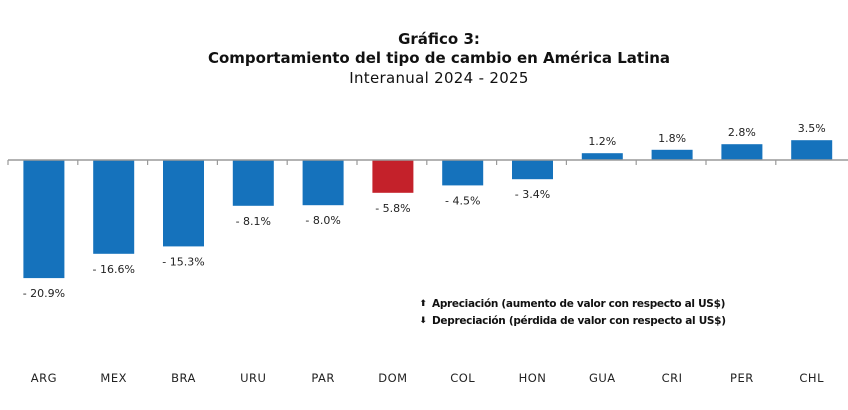  Describe the element at coordinates (602, 156) in the screenshot. I see `bar-gua` at that location.